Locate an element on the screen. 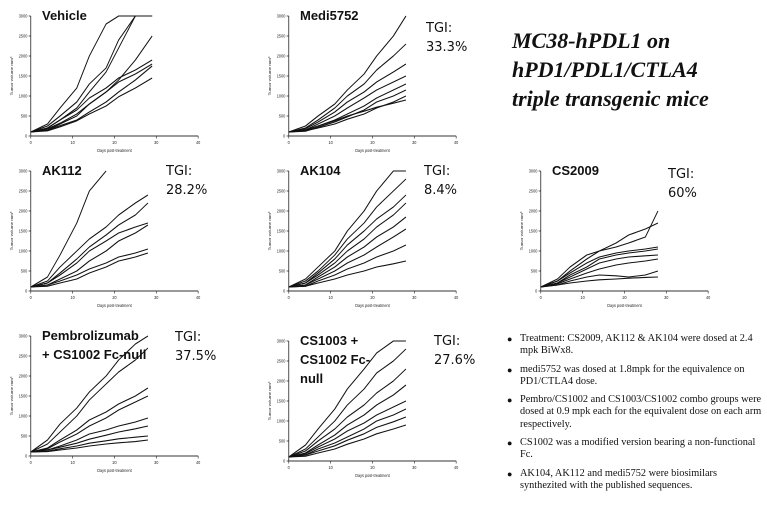 The image size is (767, 526). group-title: Medi5752 is located at coordinates (329, 15).